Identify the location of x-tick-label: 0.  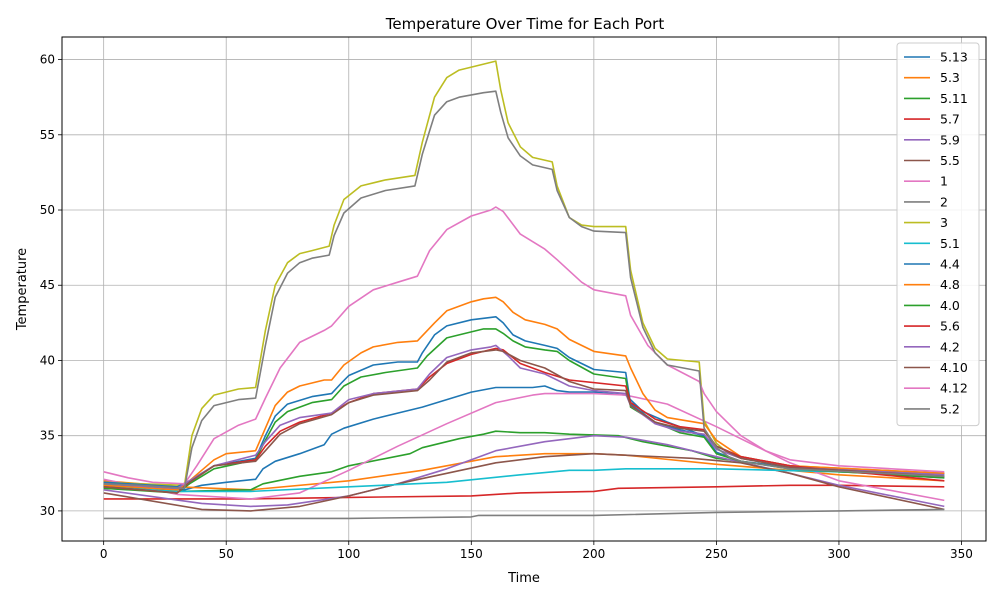
(104, 554).